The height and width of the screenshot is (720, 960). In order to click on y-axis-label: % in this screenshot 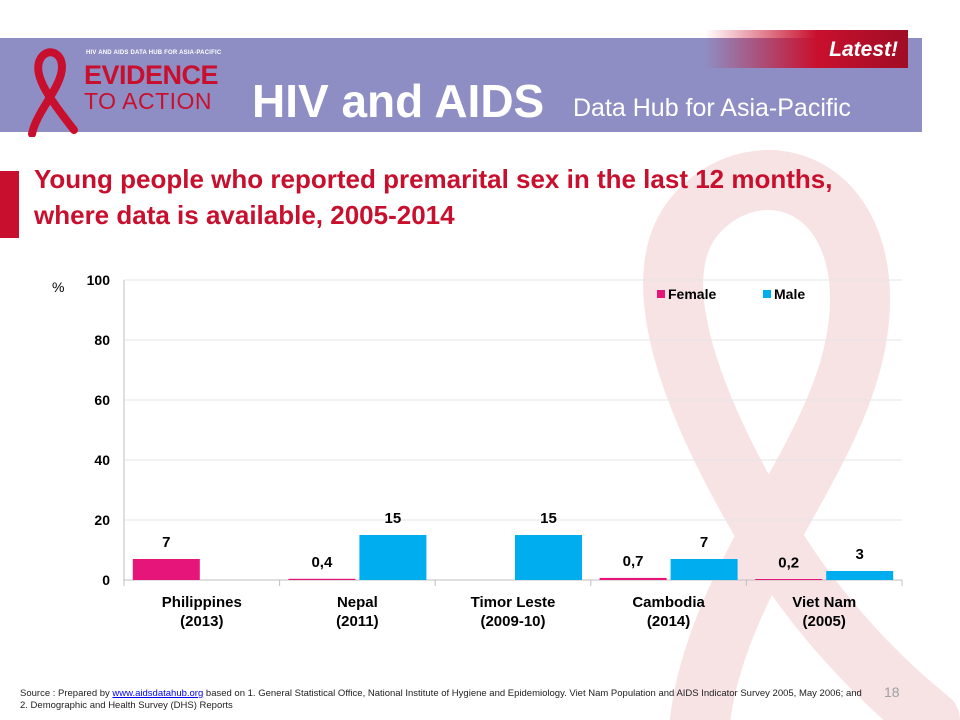, I will do `click(58, 287)`.